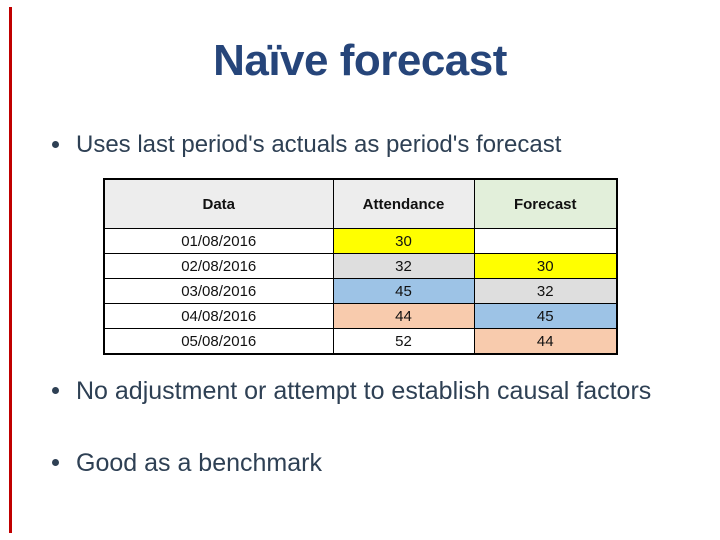 The height and width of the screenshot is (540, 720). I want to click on table-header-row: Data Attendance Forecast, so click(360, 203).